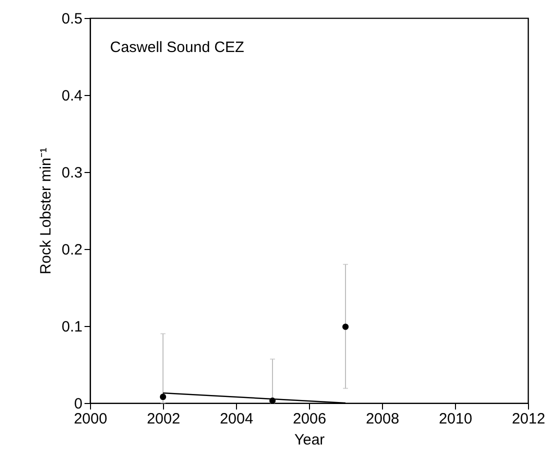 The image size is (549, 475). What do you see at coordinates (72, 19) in the screenshot?
I see `y-tick-label: 0.5` at bounding box center [72, 19].